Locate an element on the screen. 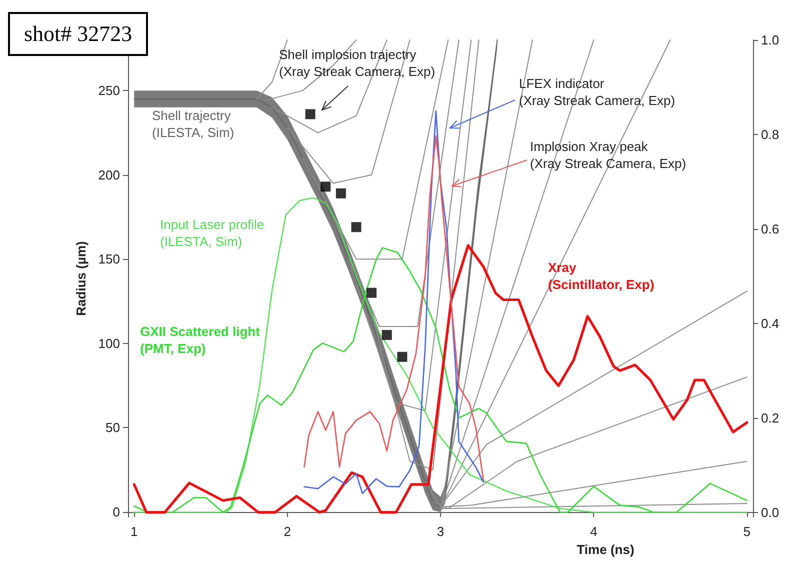 The image size is (805, 563). y2-tick-label: 0.0 is located at coordinates (770, 512).